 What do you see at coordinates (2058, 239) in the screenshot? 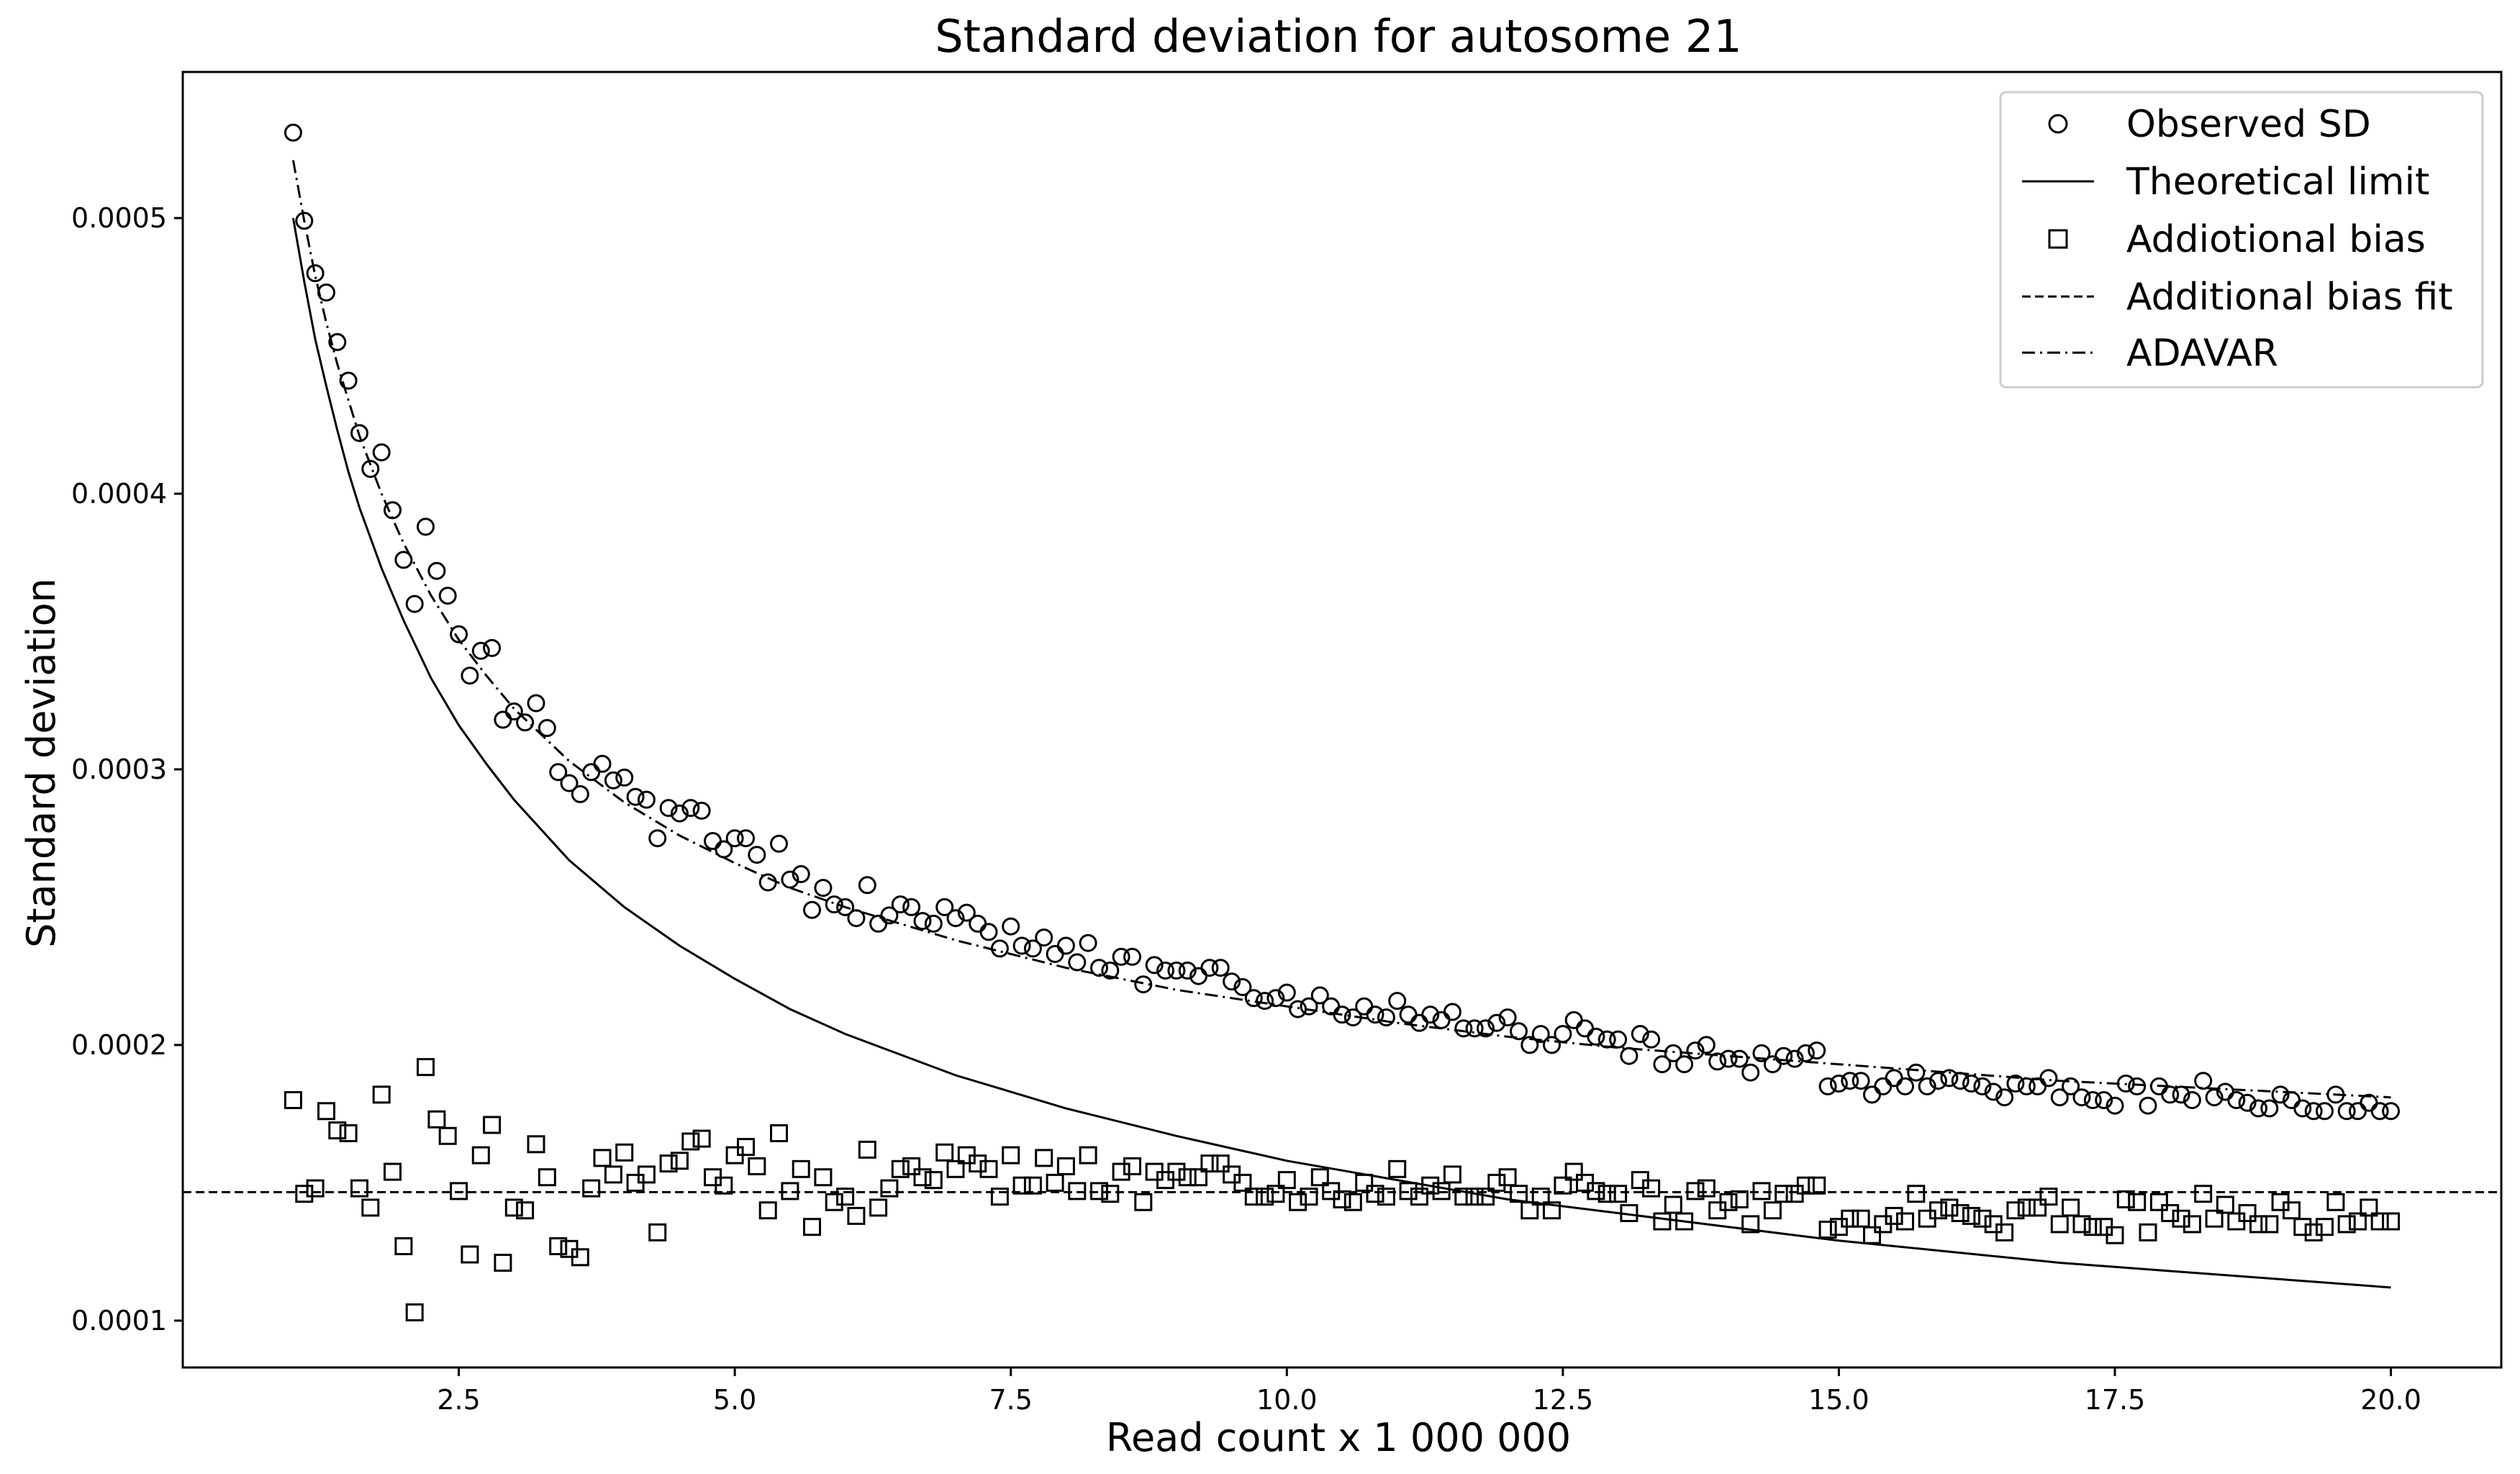
I see `legend-marker-additional-bias` at bounding box center [2058, 239].